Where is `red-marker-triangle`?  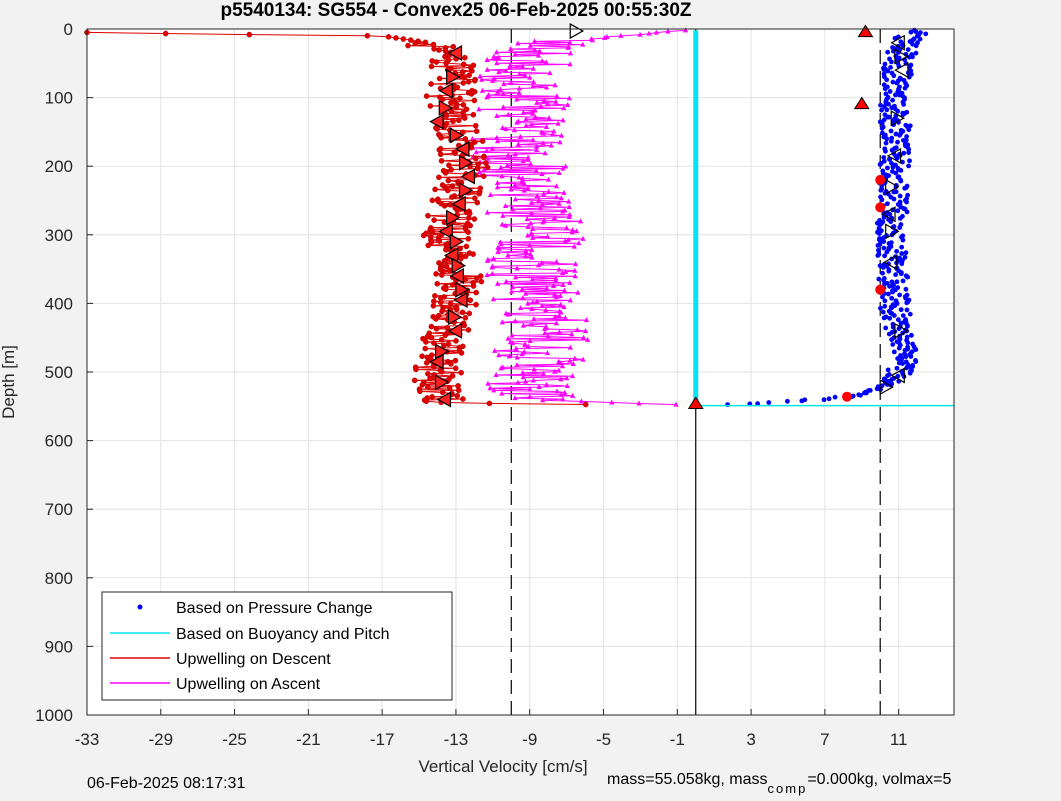
red-marker-triangle is located at coordinates (861, 103).